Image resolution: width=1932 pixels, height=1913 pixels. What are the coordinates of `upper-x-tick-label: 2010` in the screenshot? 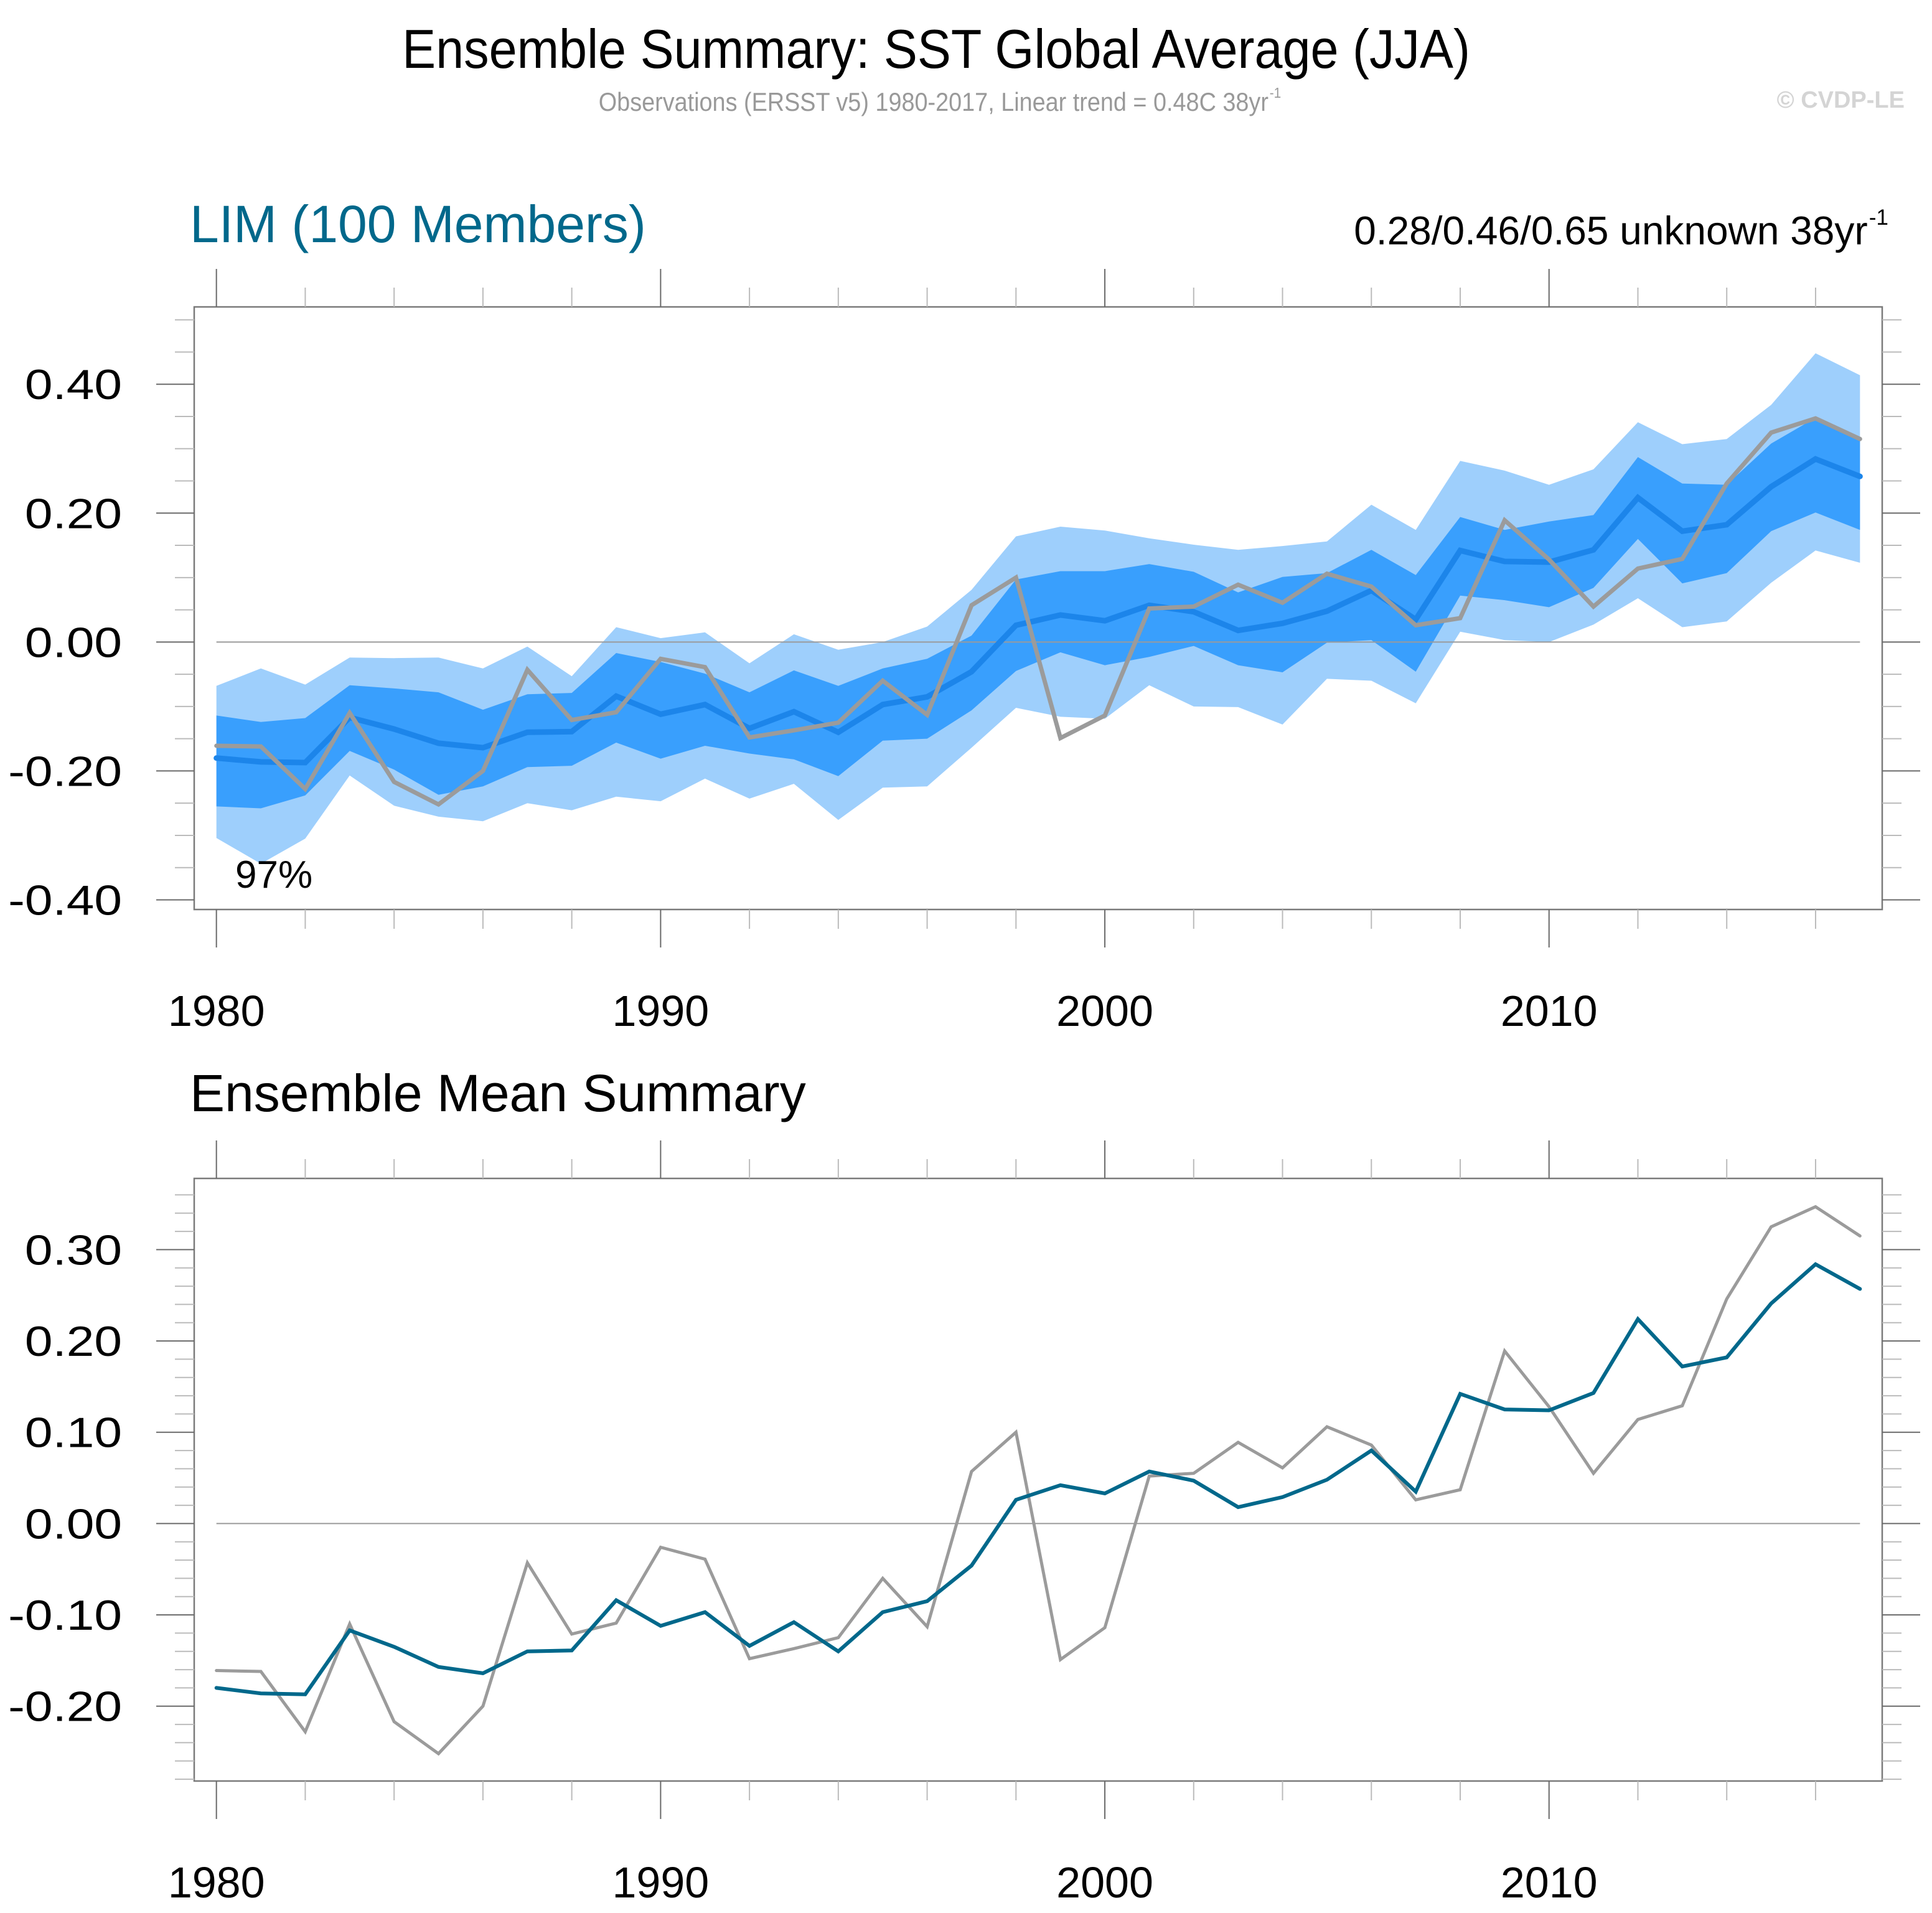 It's located at (1549, 1011).